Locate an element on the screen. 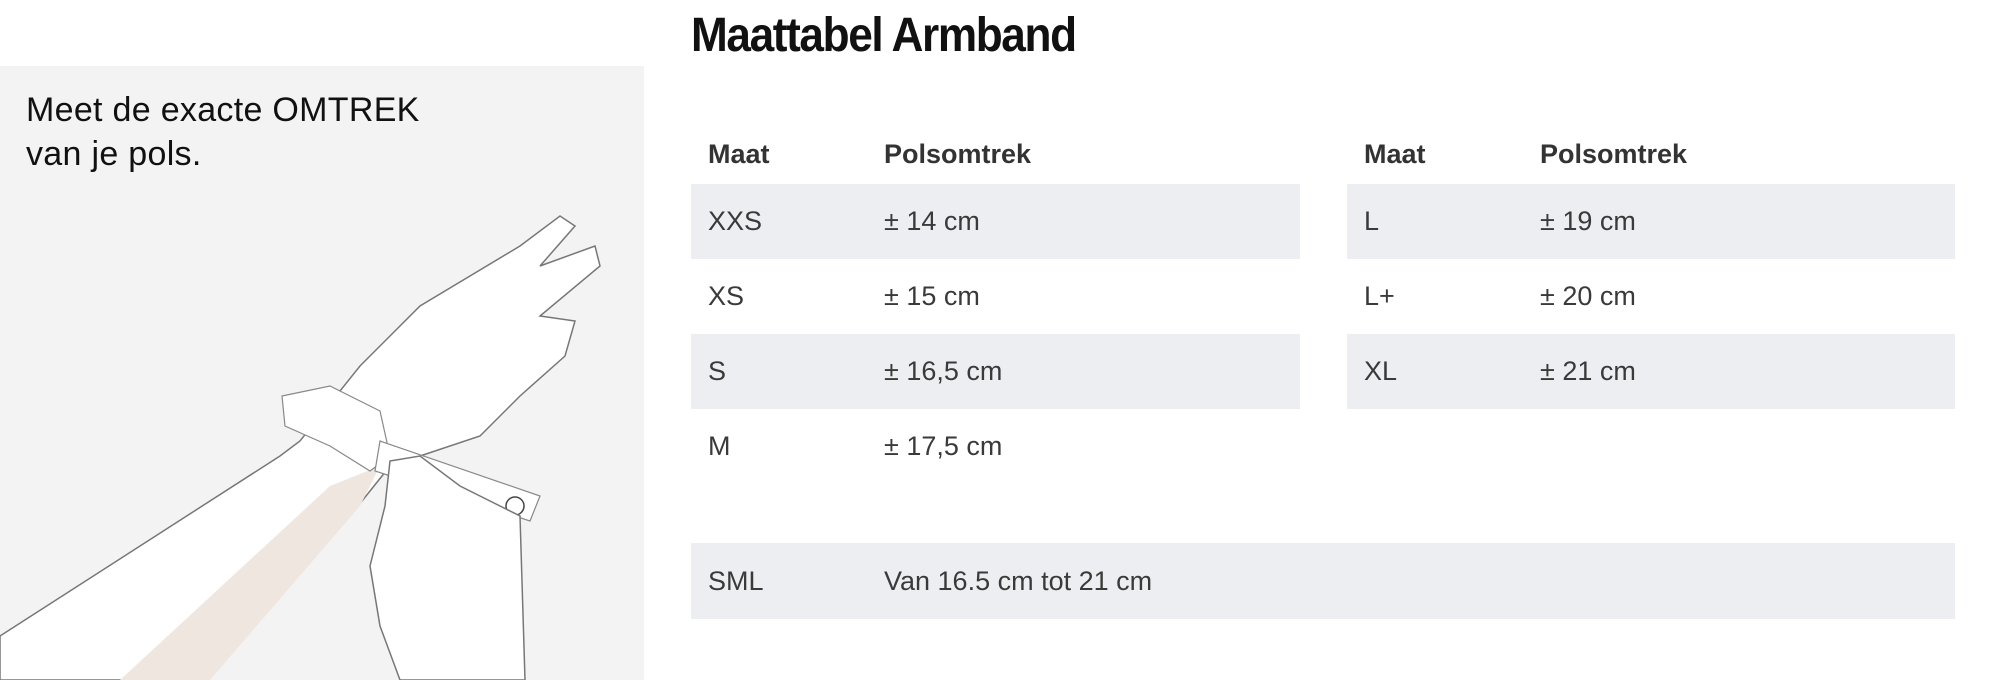 Image resolution: width=2000 pixels, height=680 pixels. wrist-cell: ± 15 cm is located at coordinates (932, 296).